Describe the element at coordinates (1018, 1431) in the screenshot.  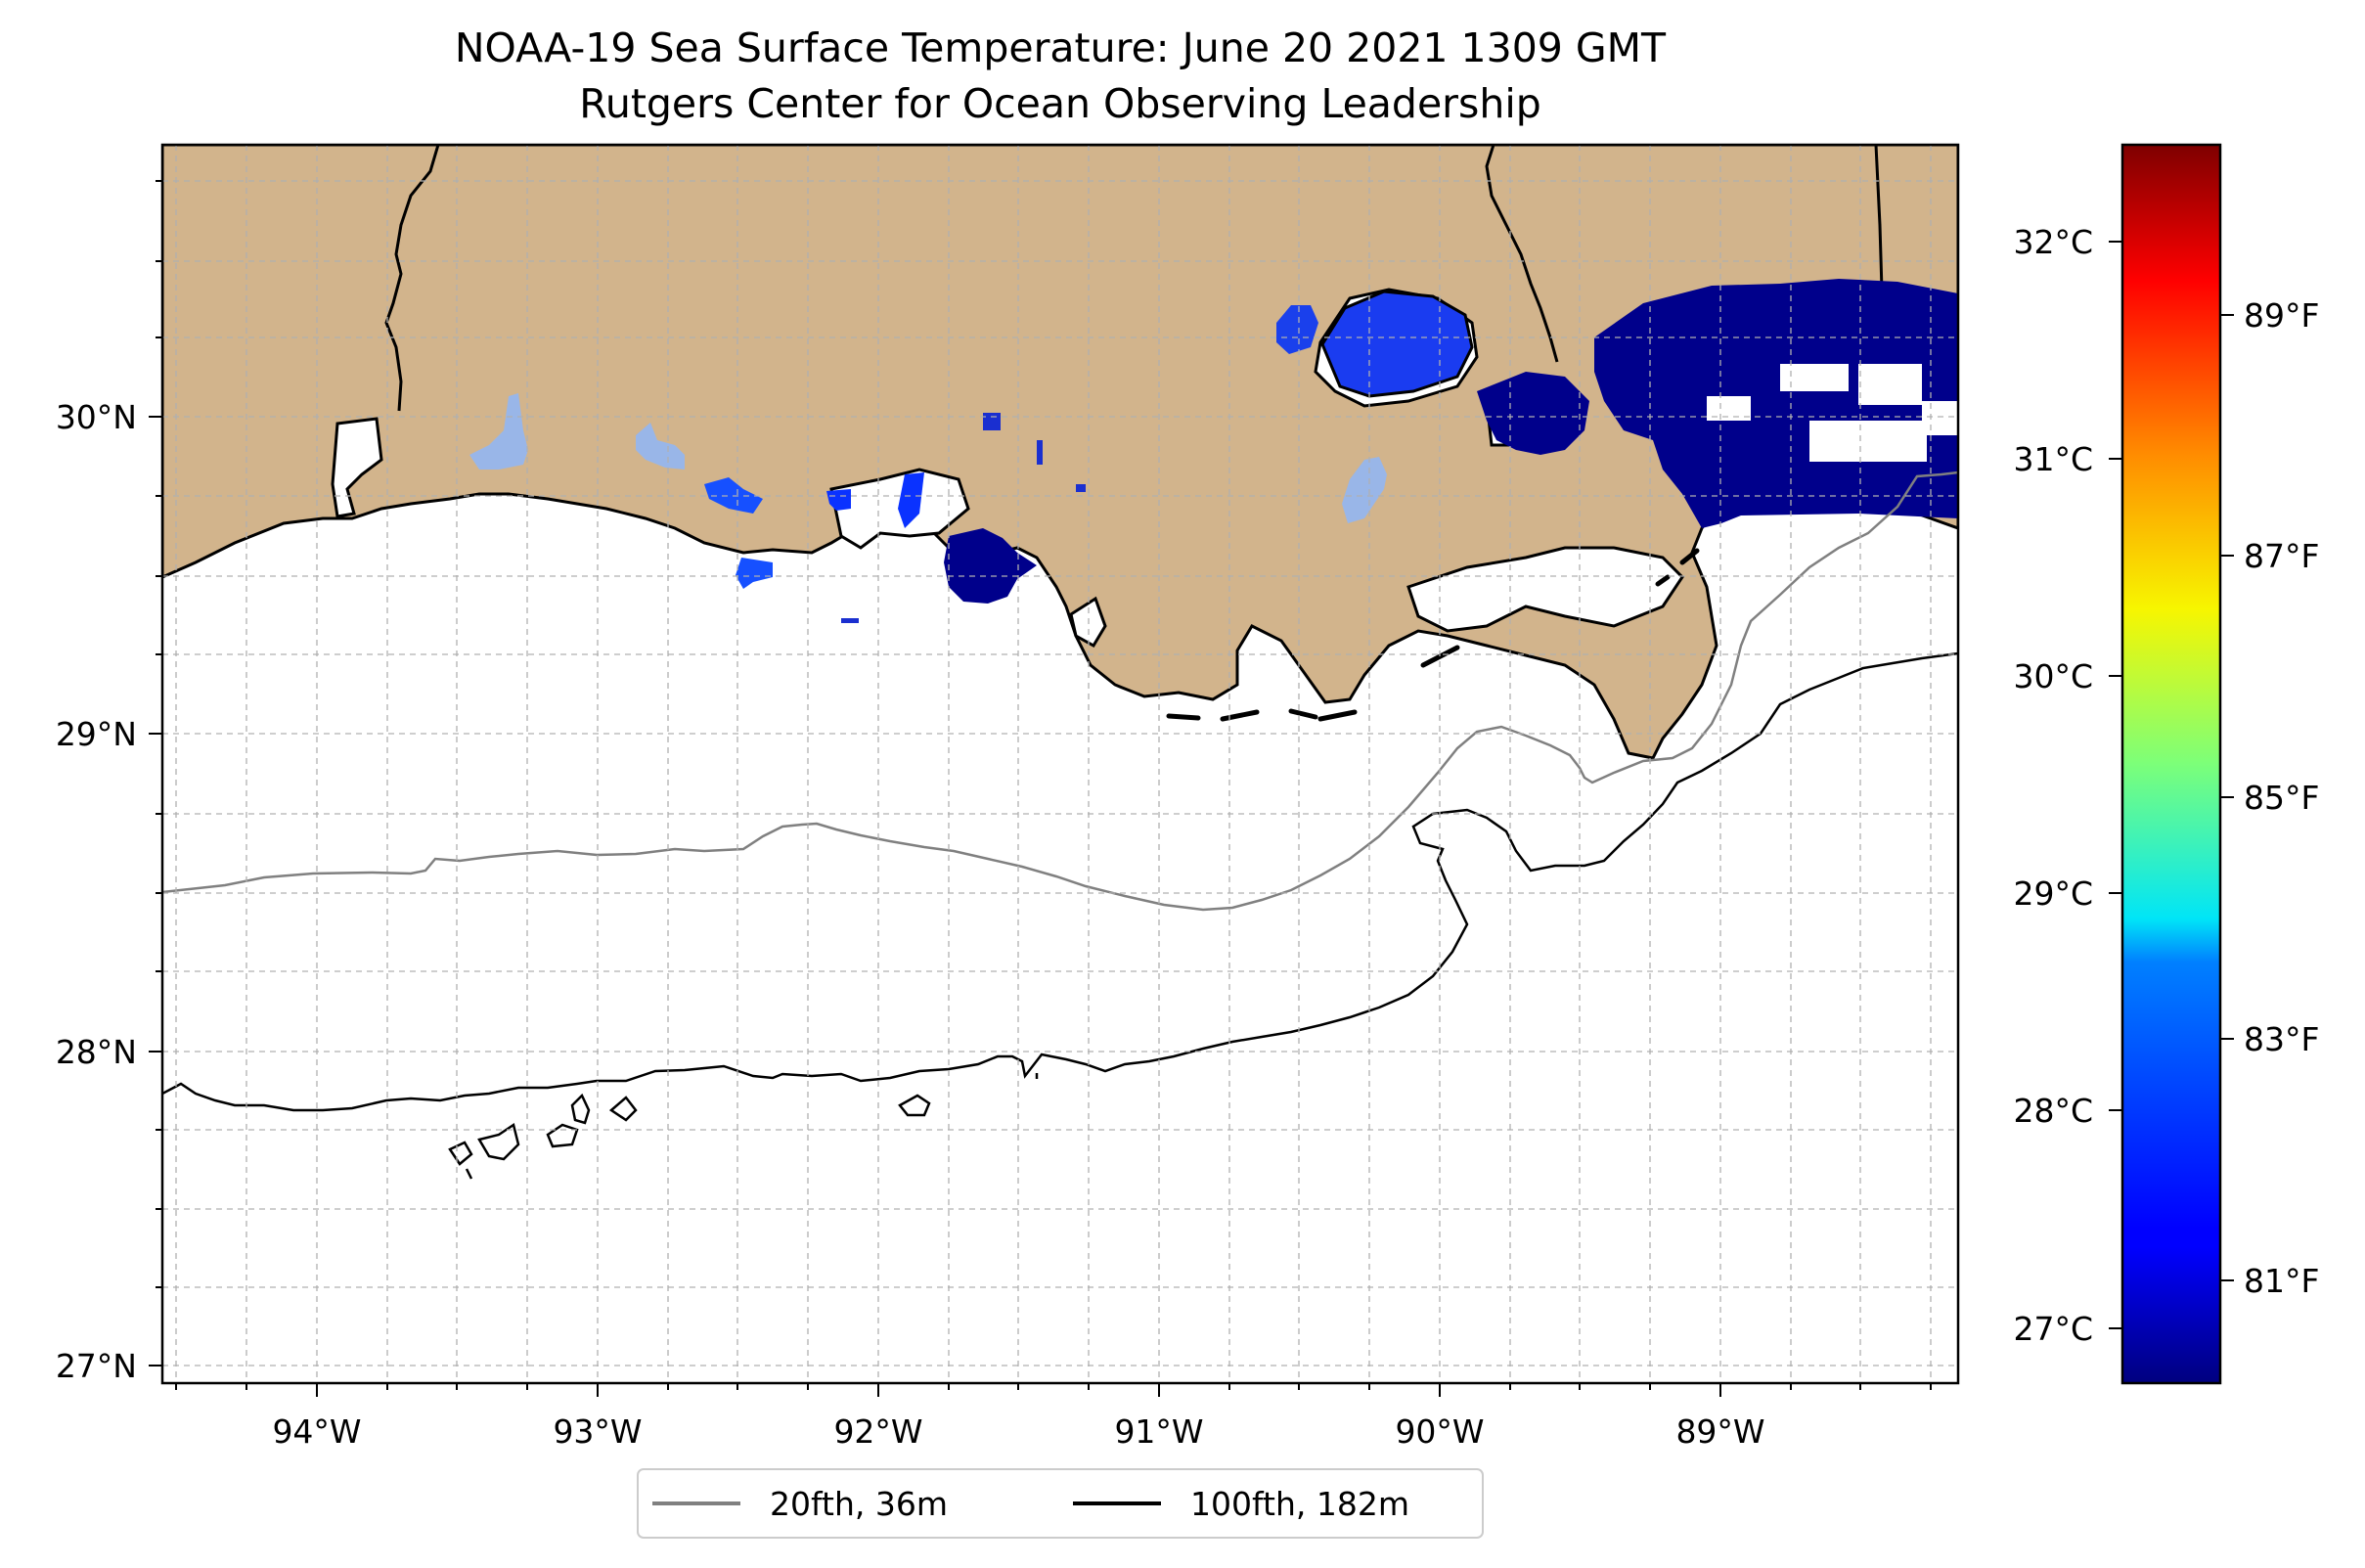
I see `x-axis-labels: 94°W 93°W 92°W 91°W 90°W 89°W` at that location.